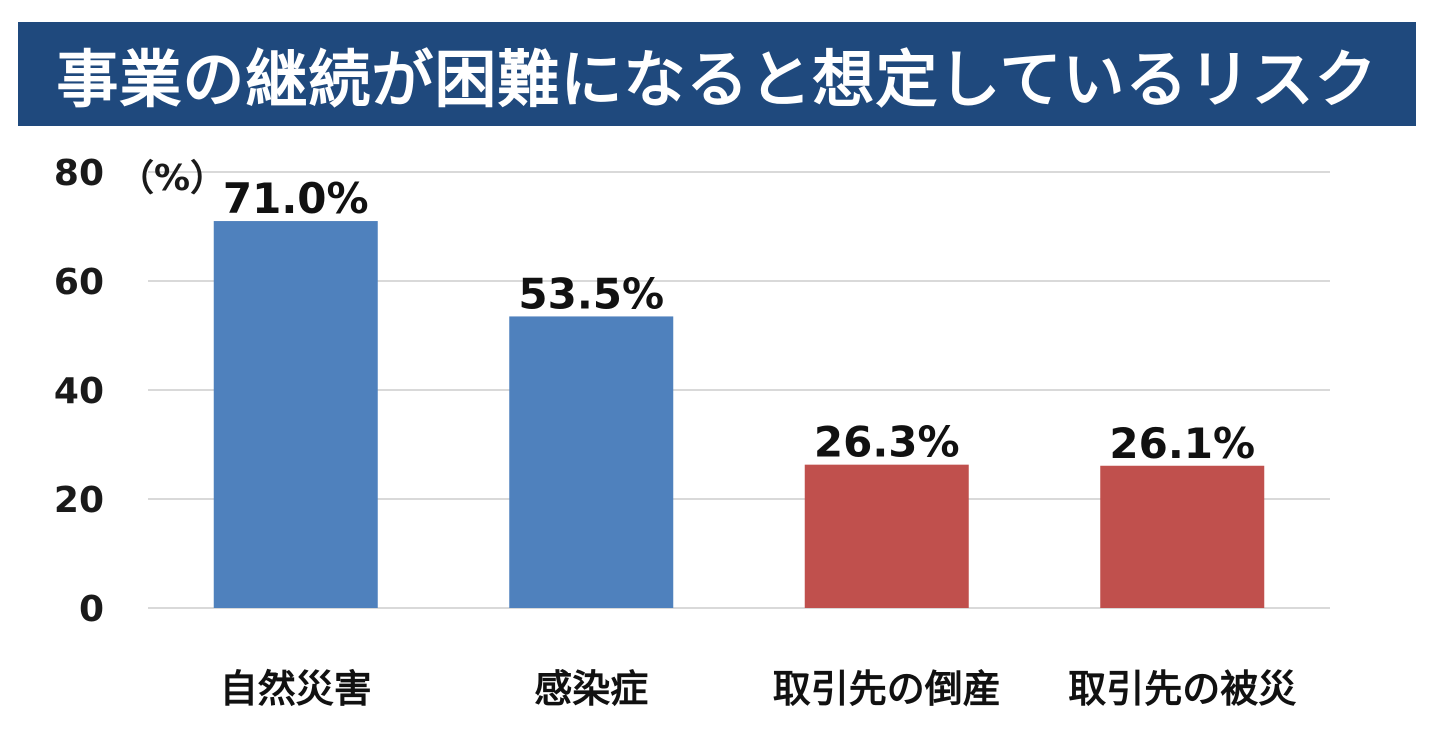  What do you see at coordinates (79, 282) in the screenshot?
I see `y-tick-label: 60` at bounding box center [79, 282].